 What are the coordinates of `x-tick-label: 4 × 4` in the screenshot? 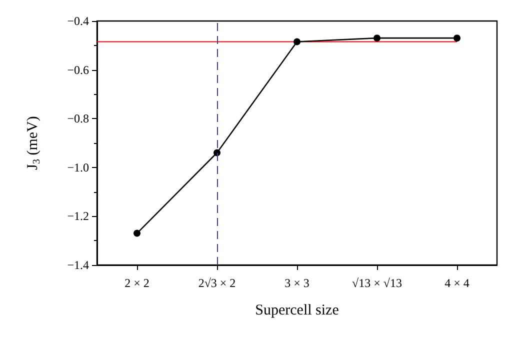 It's located at (457, 283).